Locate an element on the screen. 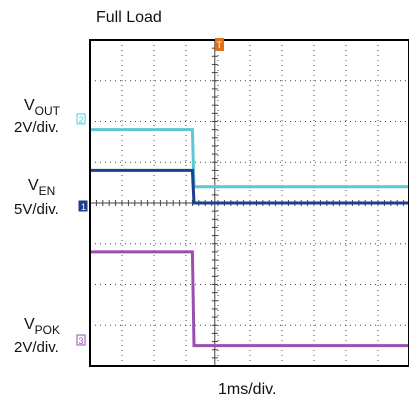 Image resolution: width=409 pixels, height=405 pixels. ven-channel-marker: 1 is located at coordinates (83, 206).